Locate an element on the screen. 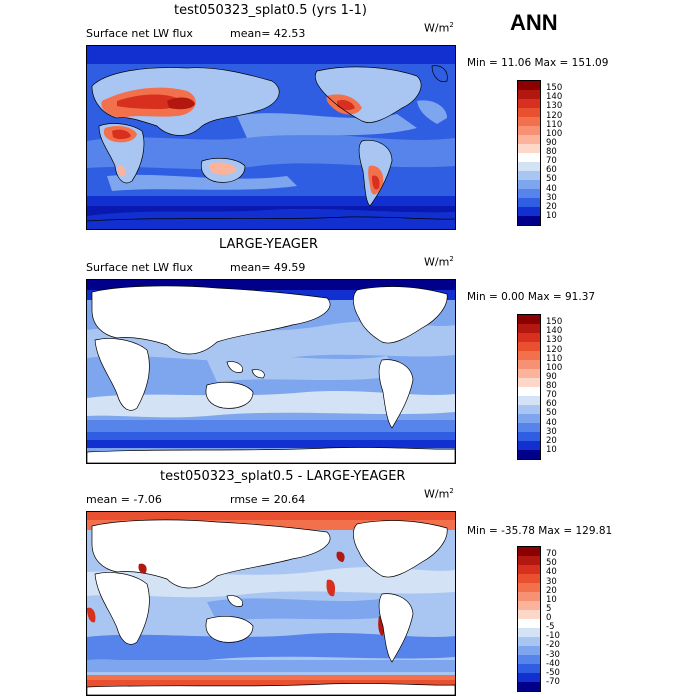 The image size is (700, 700). colorbar-tick: -40 is located at coordinates (553, 663).